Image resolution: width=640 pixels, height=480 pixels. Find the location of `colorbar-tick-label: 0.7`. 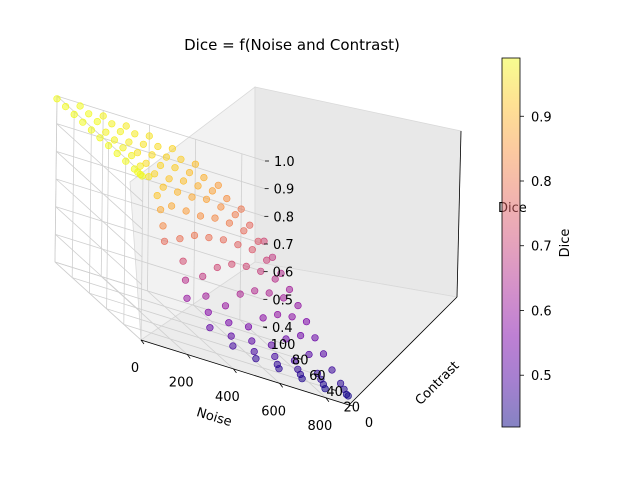

colorbar-tick-label: 0.7 is located at coordinates (541, 247).